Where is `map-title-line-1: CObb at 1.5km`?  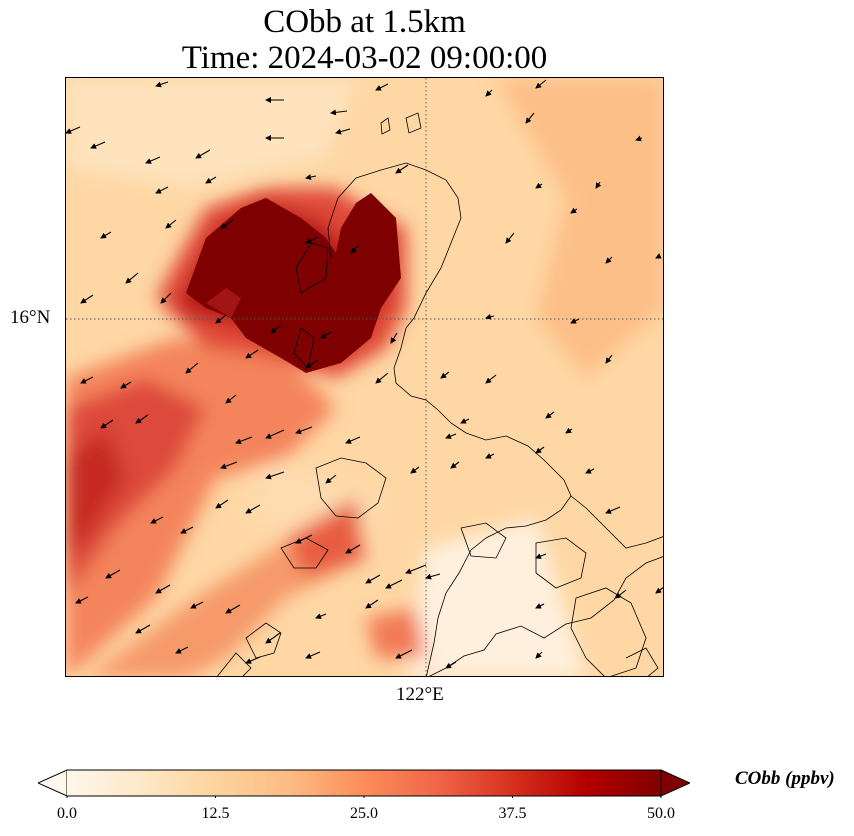
map-title-line-1: CObb at 1.5km is located at coordinates (364, 22).